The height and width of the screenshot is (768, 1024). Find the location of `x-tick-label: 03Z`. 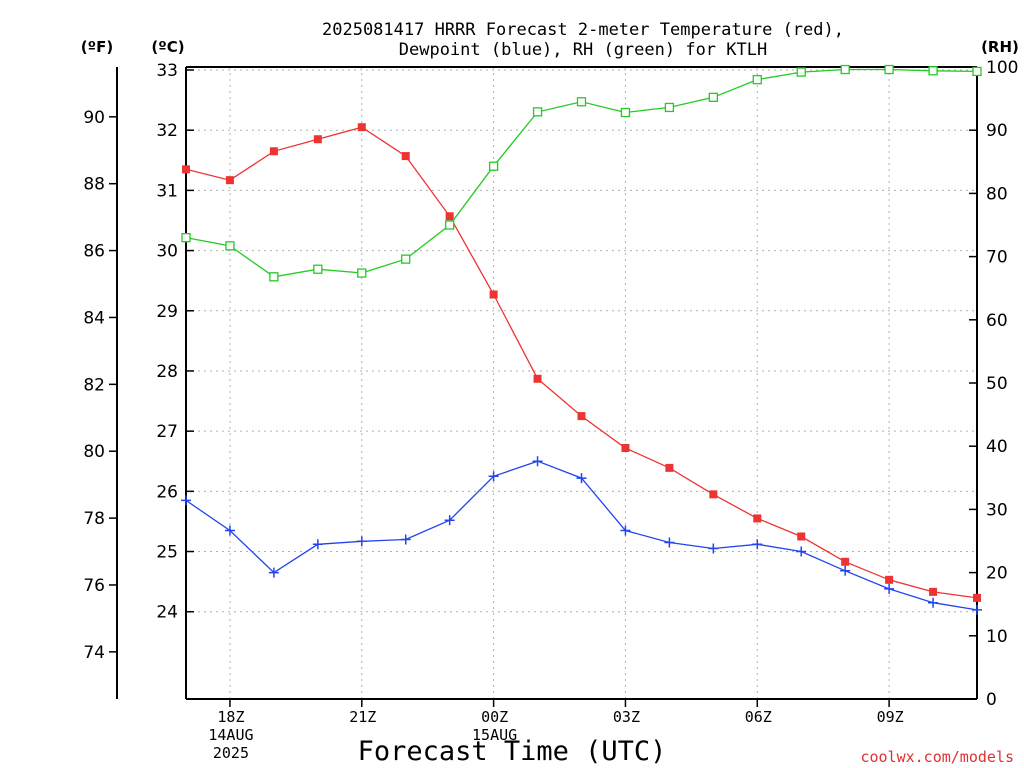

x-tick-label: 03Z is located at coordinates (626, 717).